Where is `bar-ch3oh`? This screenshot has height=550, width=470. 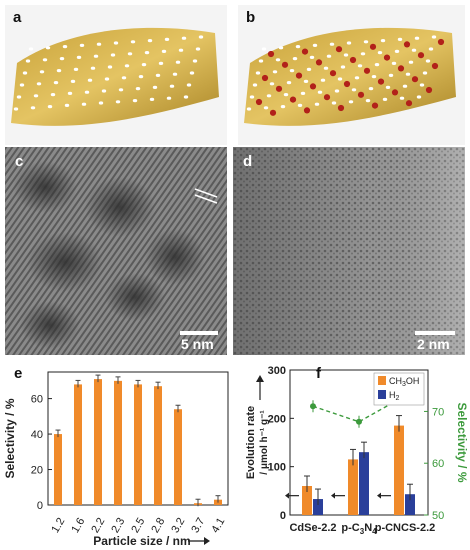
bar-ch3oh is located at coordinates (399, 470).